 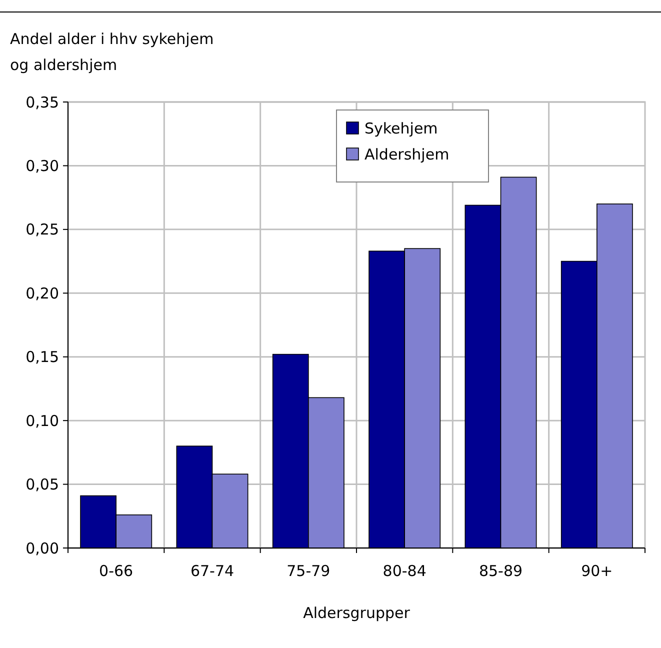 What do you see at coordinates (404, 571) in the screenshot?
I see `x-tick-label: 80-84` at bounding box center [404, 571].